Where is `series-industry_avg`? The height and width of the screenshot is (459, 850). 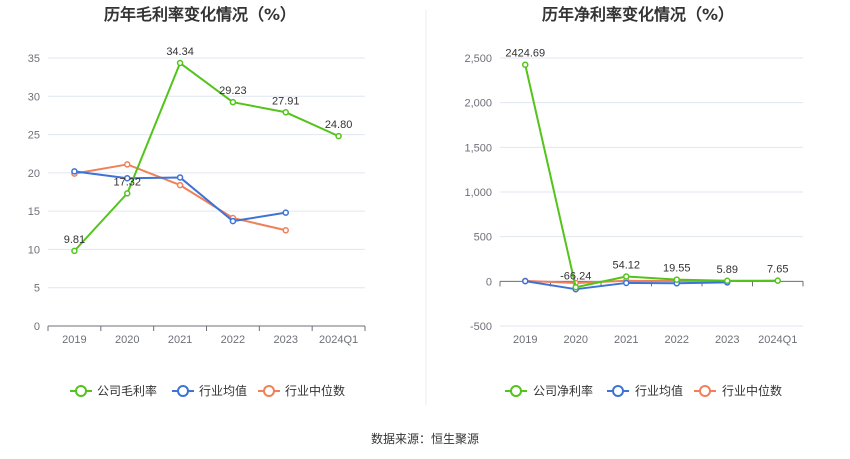
series-industry_avg is located at coordinates (180, 196).